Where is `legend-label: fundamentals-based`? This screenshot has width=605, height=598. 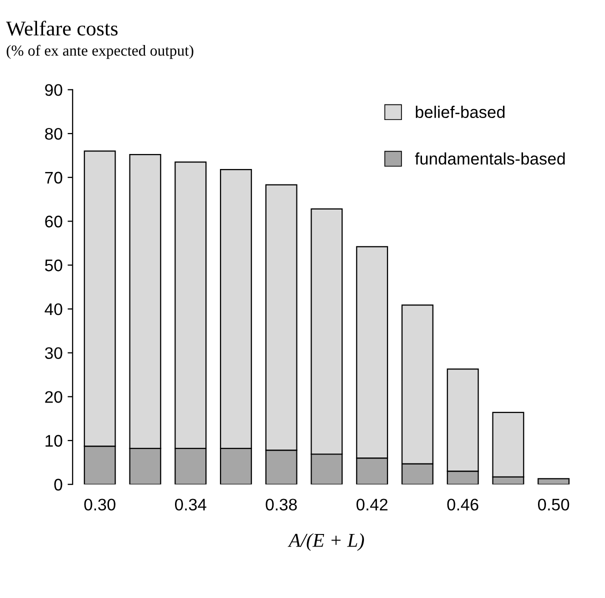 legend-label: fundamentals-based is located at coordinates (490, 158).